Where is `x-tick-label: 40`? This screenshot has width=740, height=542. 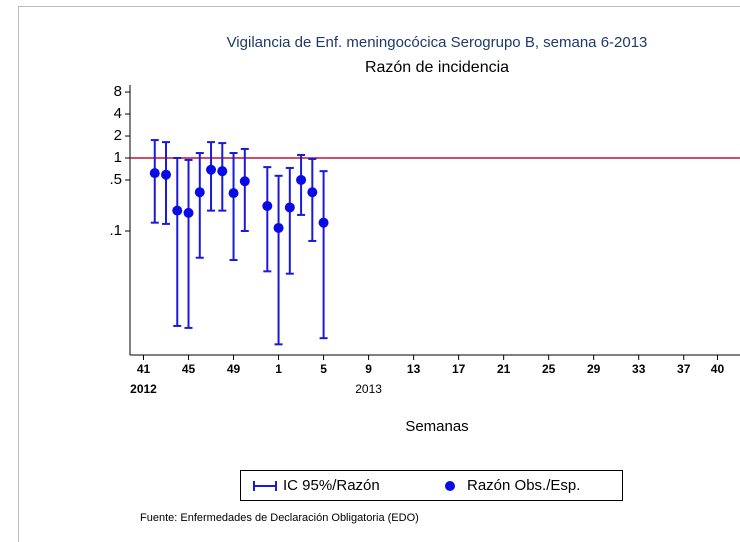 x-tick-label: 40 is located at coordinates (718, 369).